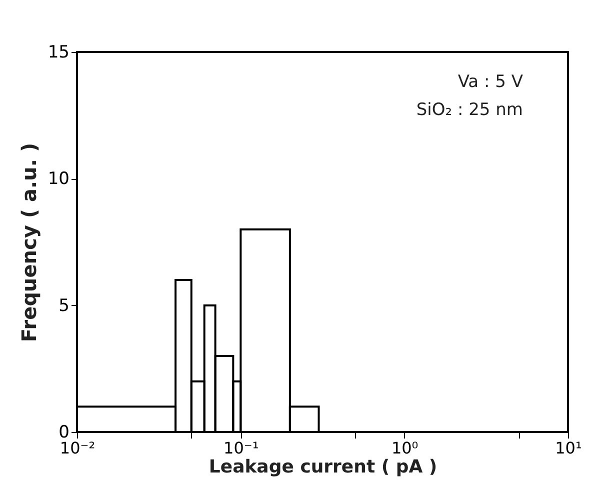 This screenshot has width=589, height=496. Describe the element at coordinates (323, 467) in the screenshot. I see `x-axis-title: Leakage current ( pA )` at that location.